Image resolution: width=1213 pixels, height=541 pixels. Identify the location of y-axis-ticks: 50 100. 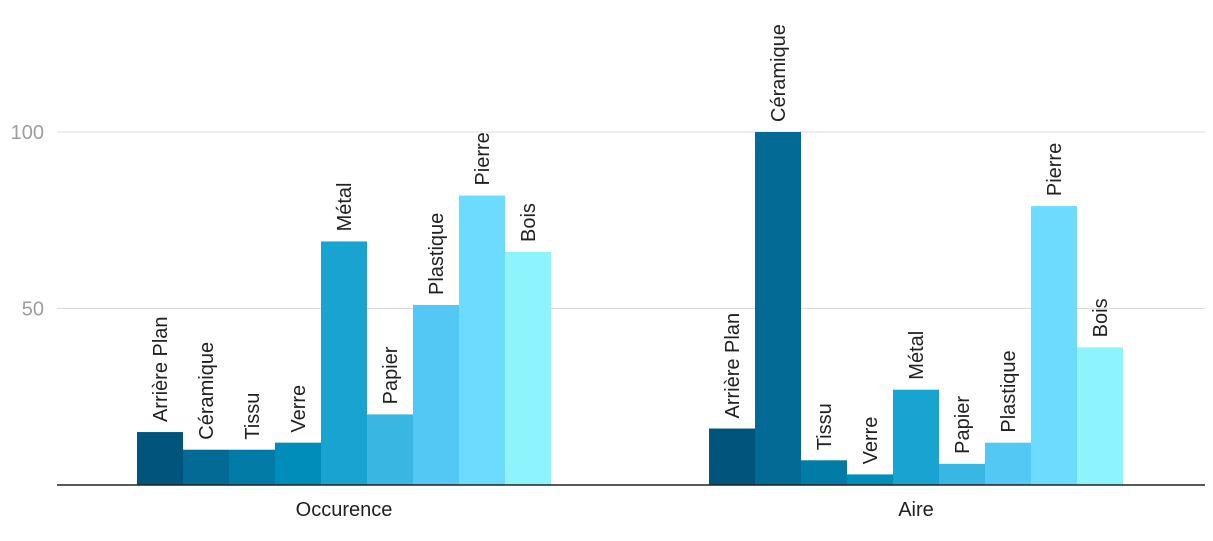
(27, 221).